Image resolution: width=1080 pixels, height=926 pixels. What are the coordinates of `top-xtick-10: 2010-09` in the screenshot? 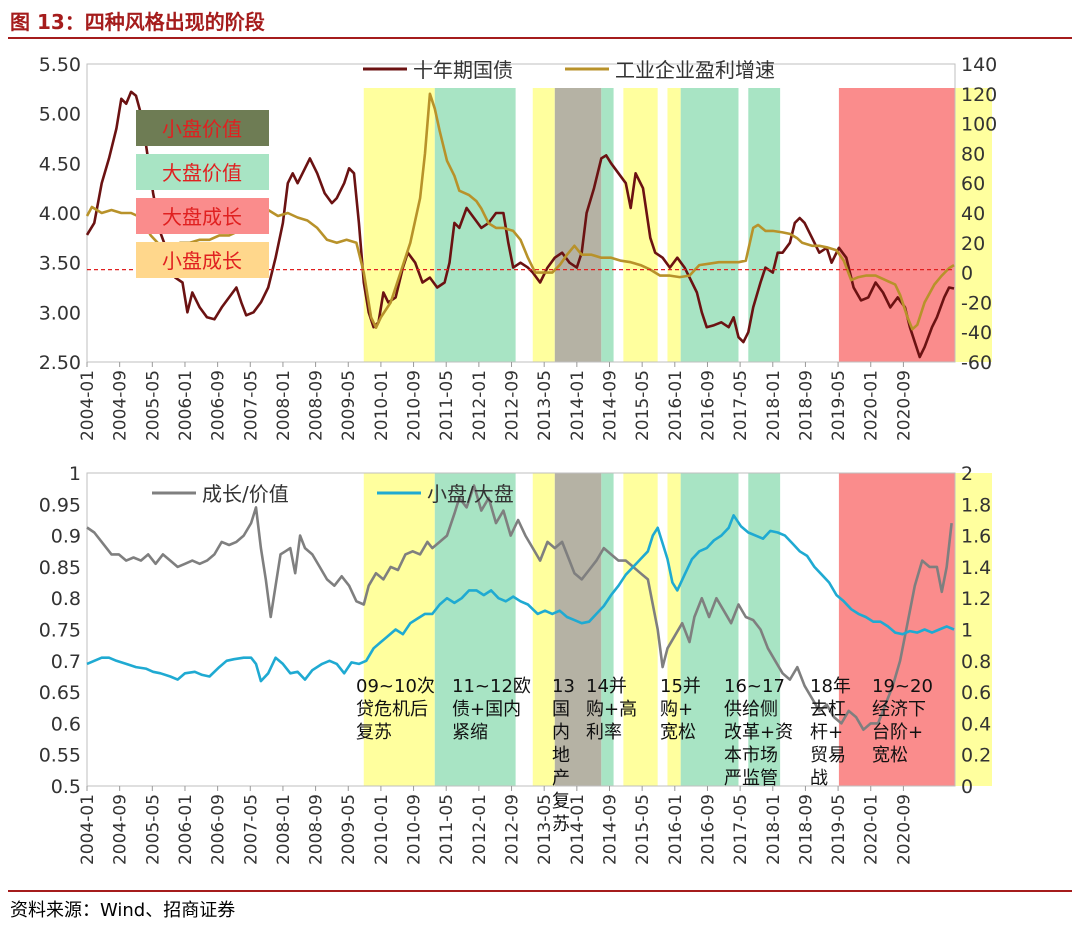 It's located at (415, 405).